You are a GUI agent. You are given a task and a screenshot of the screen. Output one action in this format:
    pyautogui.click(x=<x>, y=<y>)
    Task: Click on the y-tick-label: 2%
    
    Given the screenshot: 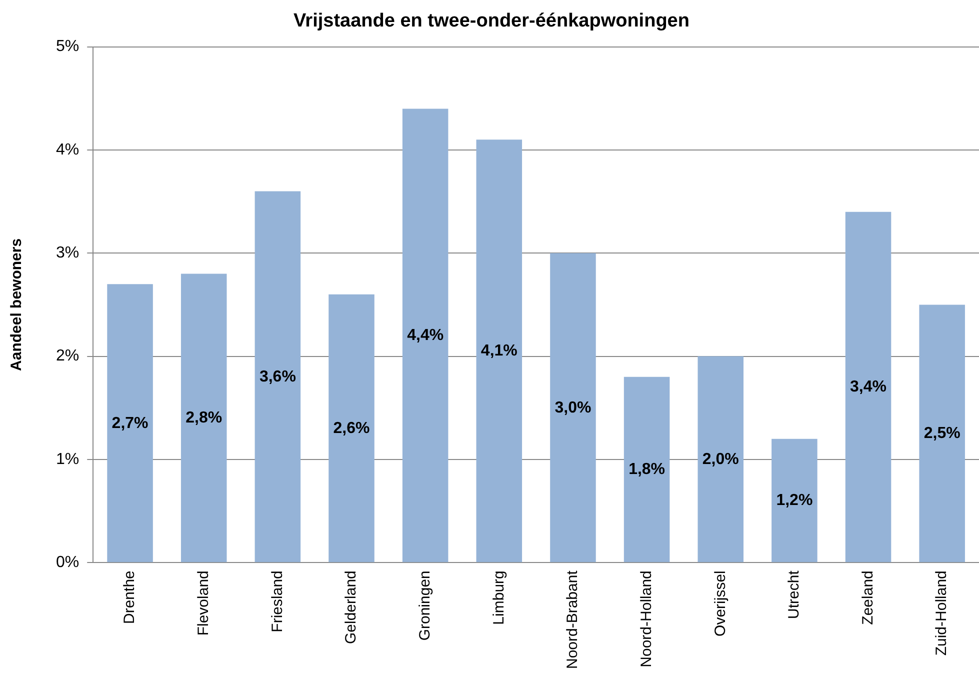 What is the action you would take?
    pyautogui.click(x=68, y=356)
    